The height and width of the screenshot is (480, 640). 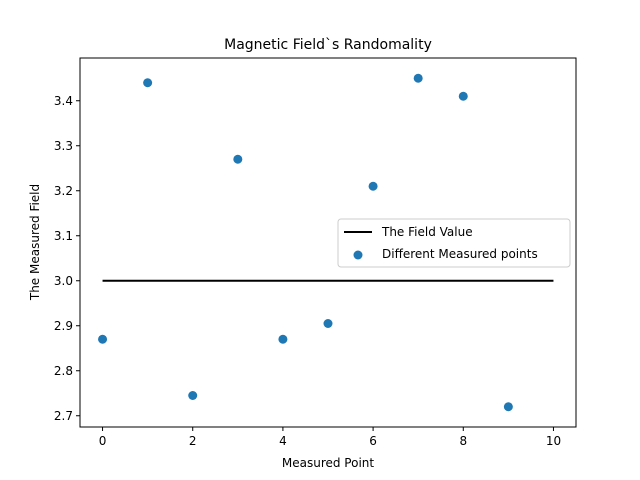 What do you see at coordinates (63, 371) in the screenshot?
I see `y-tick-label: 2.8` at bounding box center [63, 371].